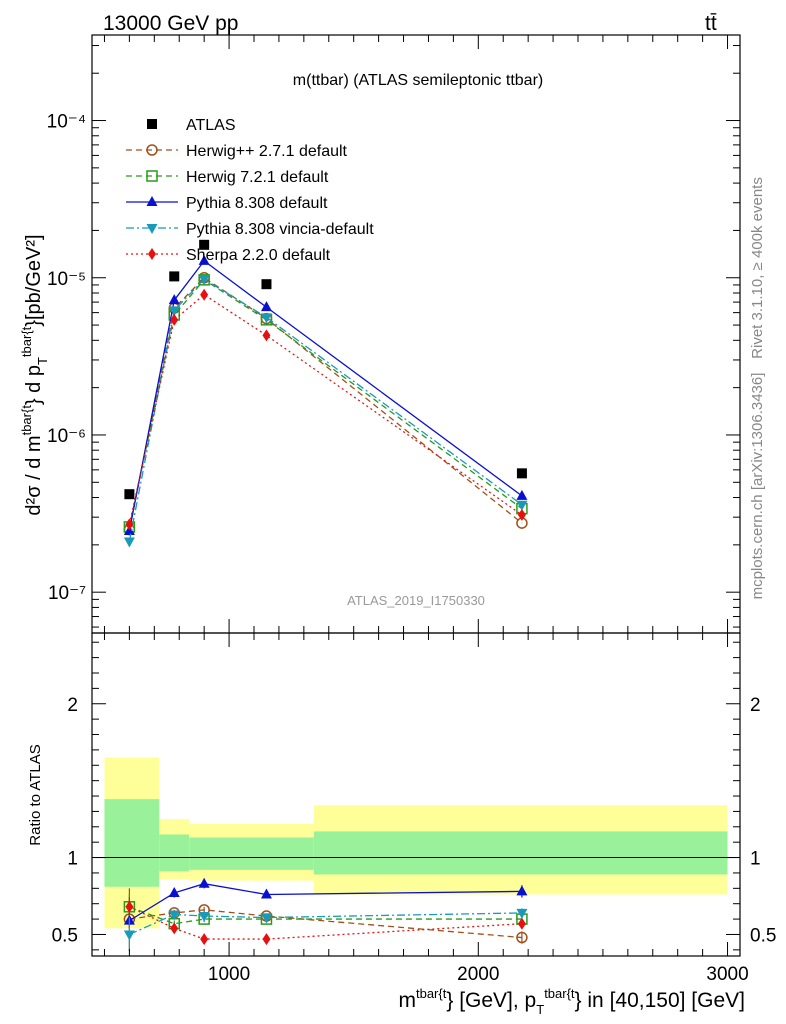  I want to click on y-tick-label: 10⁻⁴, so click(66, 122).